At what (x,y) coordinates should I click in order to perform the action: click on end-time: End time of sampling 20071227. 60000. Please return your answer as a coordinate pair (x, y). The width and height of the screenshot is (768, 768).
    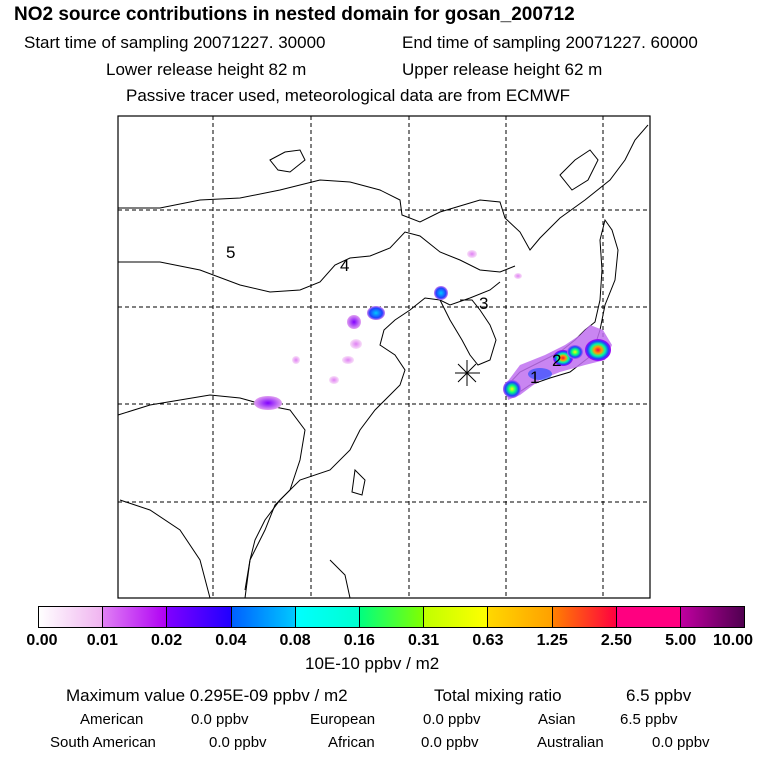
    Looking at the image, I should click on (550, 42).